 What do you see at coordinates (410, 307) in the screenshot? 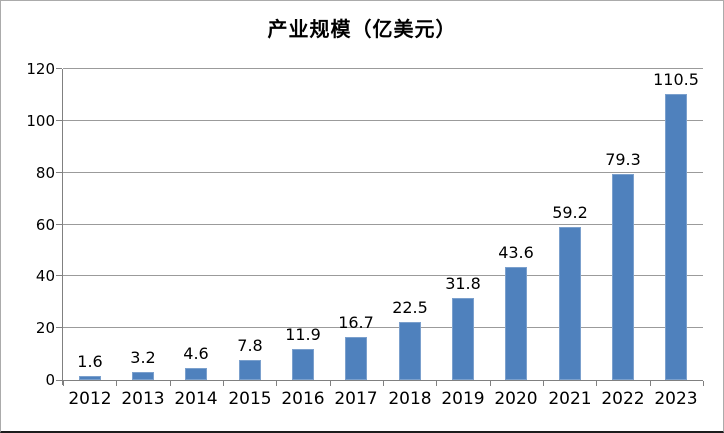
I see `bar-value-label-2018: 22.5` at bounding box center [410, 307].